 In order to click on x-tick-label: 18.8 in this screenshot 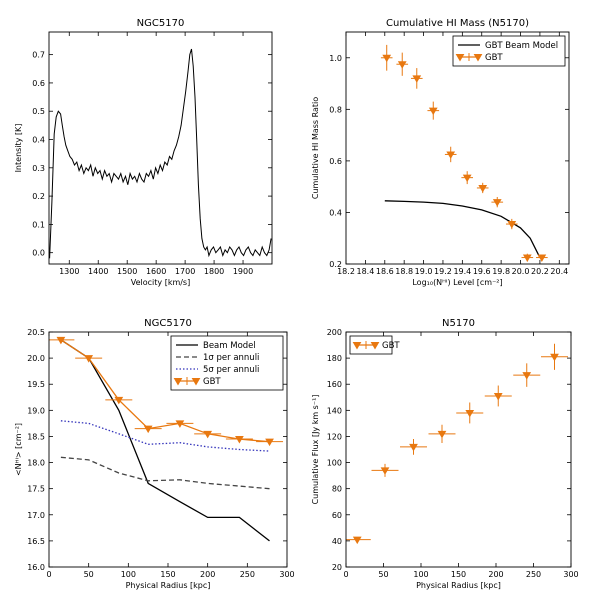, I will do `click(404, 271)`.